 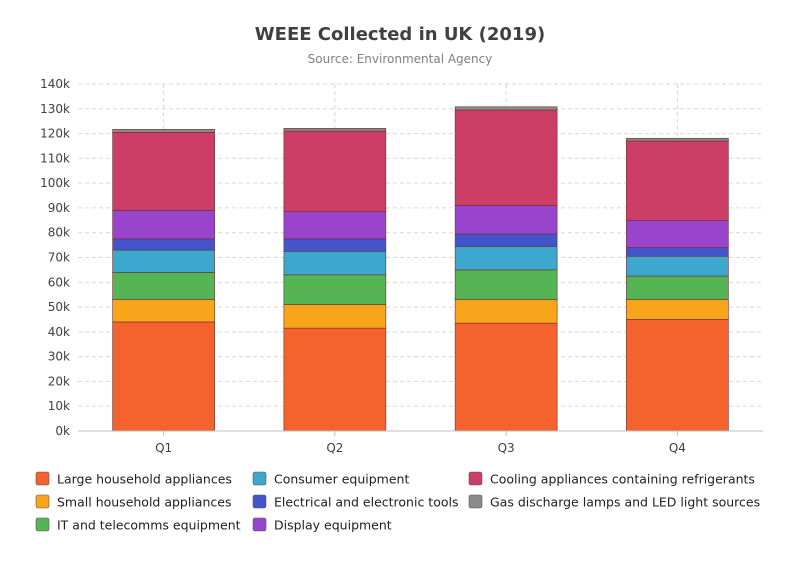 I want to click on x-tick-label: Q1, so click(x=163, y=448).